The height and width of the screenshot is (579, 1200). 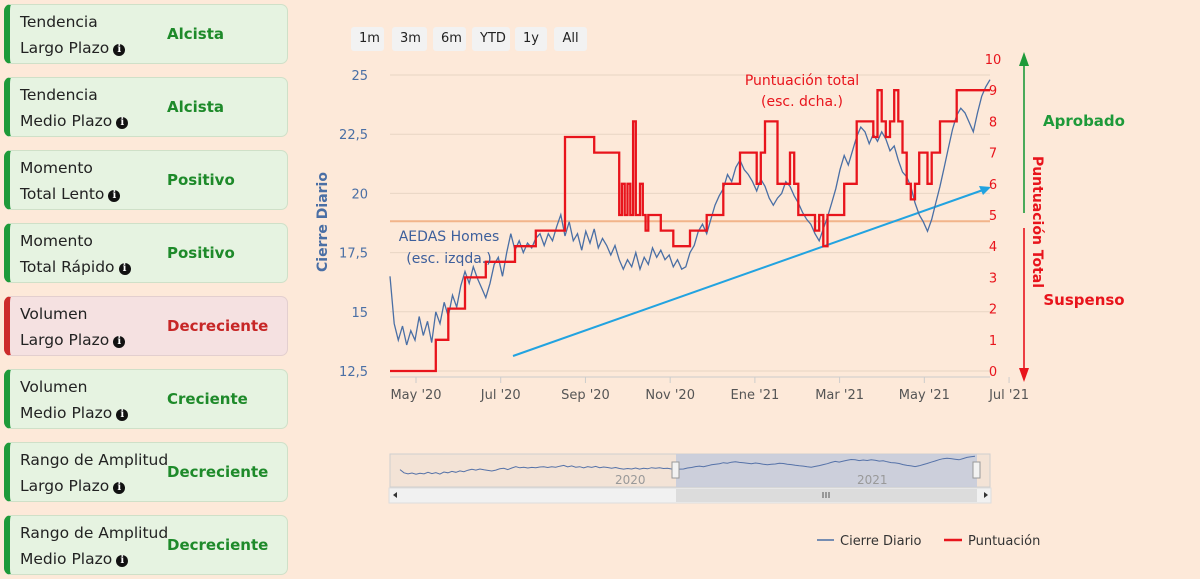 I want to click on y-left-tick-label: 20, so click(x=359, y=194).